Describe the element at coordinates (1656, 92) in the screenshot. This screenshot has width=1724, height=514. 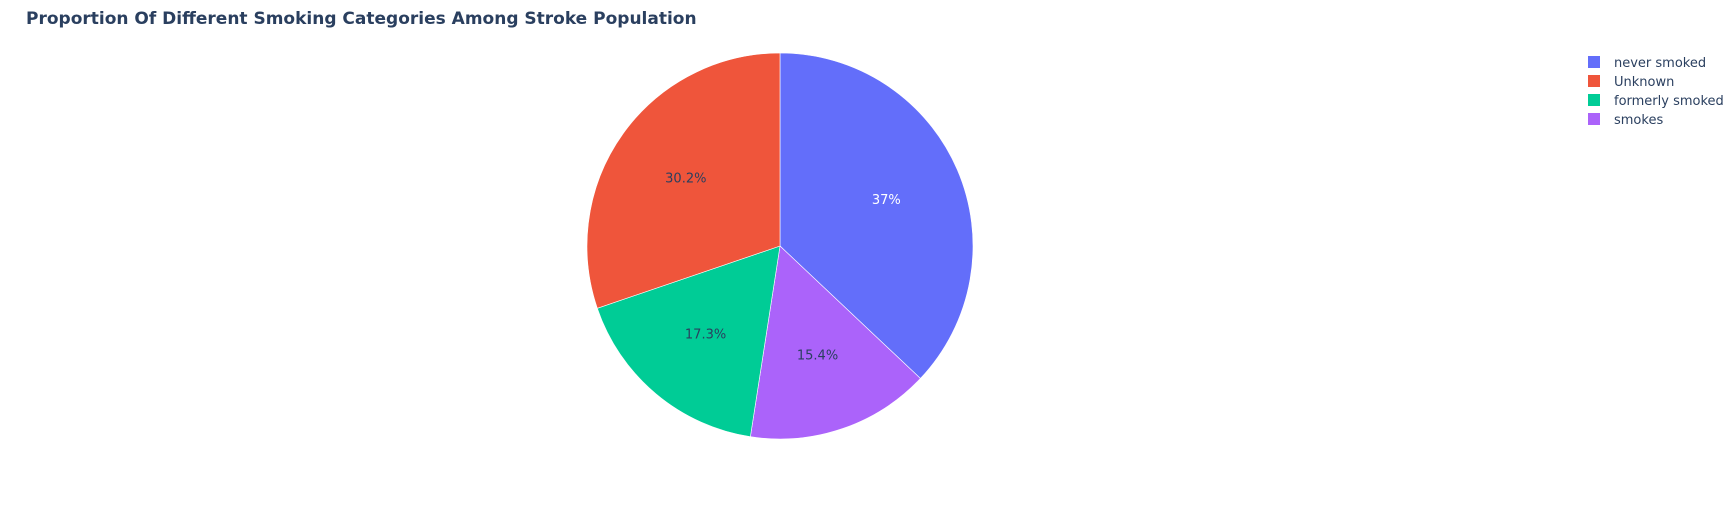
I see `legend: never smoked Unknown formerly smoked smokes` at that location.